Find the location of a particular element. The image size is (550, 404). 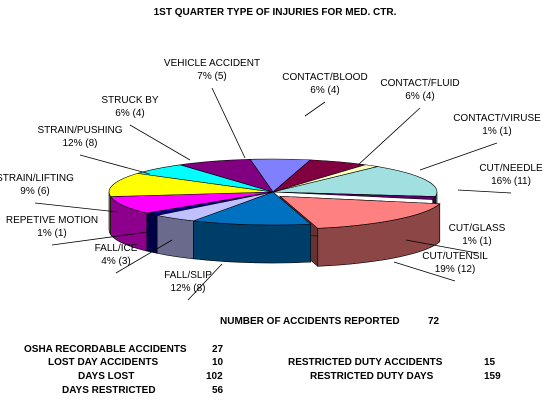

slice-value-vehicle-accident: 7% (5) is located at coordinates (211, 76).